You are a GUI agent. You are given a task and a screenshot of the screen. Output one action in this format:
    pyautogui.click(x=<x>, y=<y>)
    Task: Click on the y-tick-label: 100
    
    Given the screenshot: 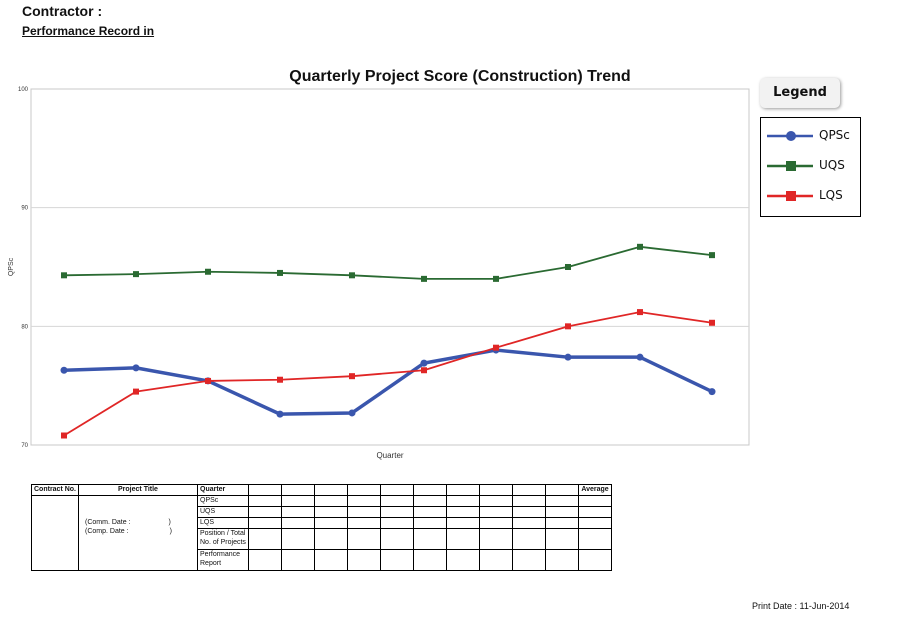 What is the action you would take?
    pyautogui.click(x=23, y=90)
    